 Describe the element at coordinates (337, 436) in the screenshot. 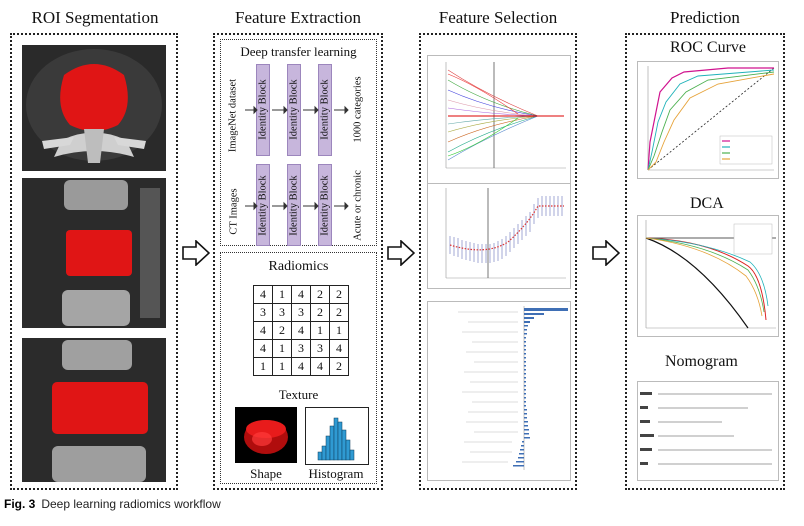

I see `histogram-chart` at that location.